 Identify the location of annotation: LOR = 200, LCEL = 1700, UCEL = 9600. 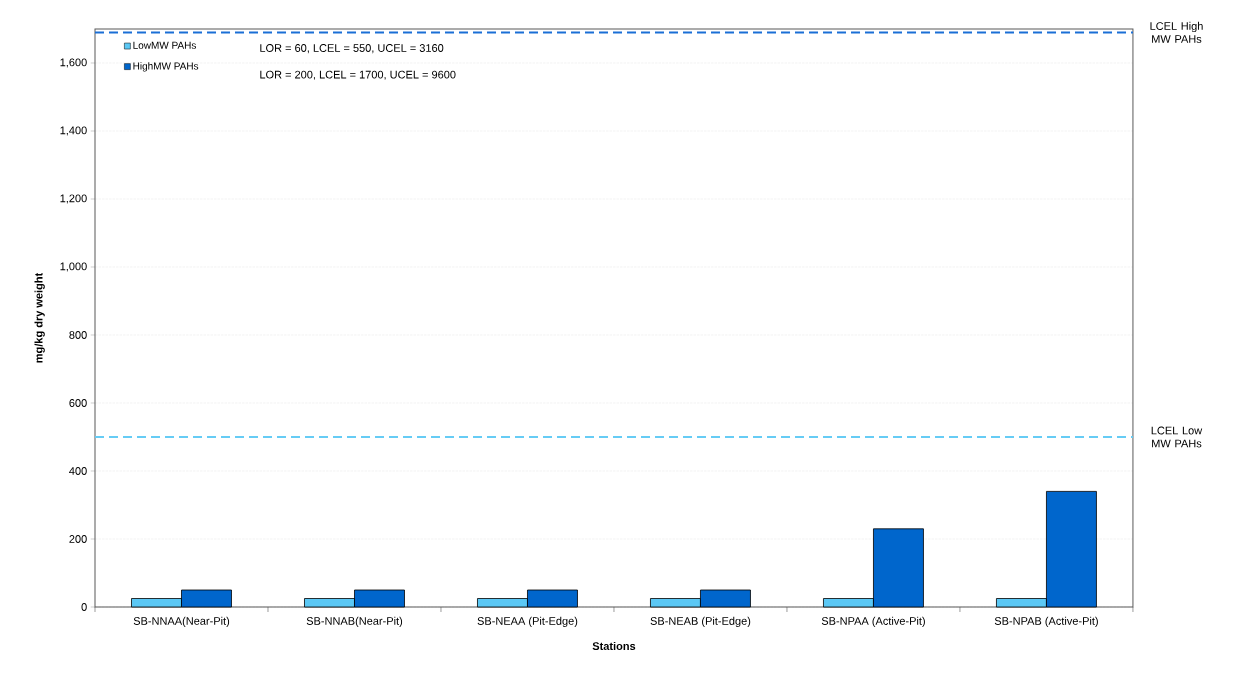
(358, 75).